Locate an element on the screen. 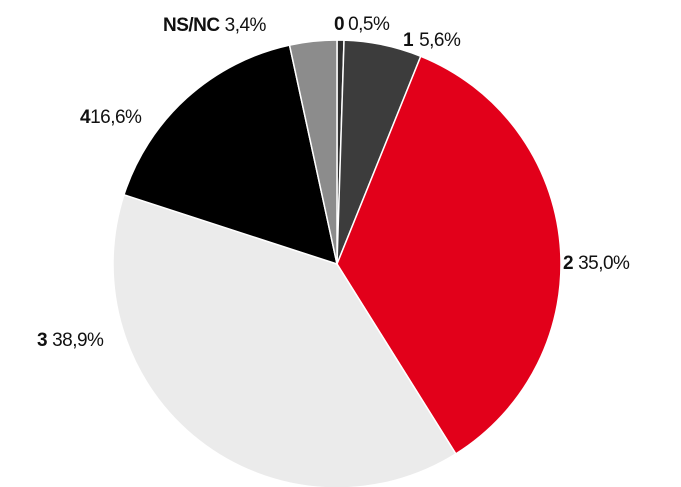 This screenshot has width=681, height=487. slice-value: 16,6% is located at coordinates (116, 117).